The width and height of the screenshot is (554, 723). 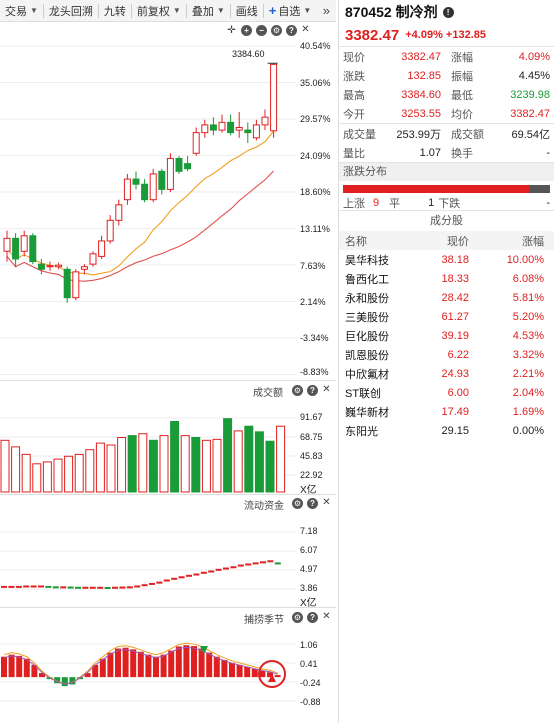 What do you see at coordinates (455, 316) in the screenshot?
I see `stock-price: 61.27` at bounding box center [455, 316].